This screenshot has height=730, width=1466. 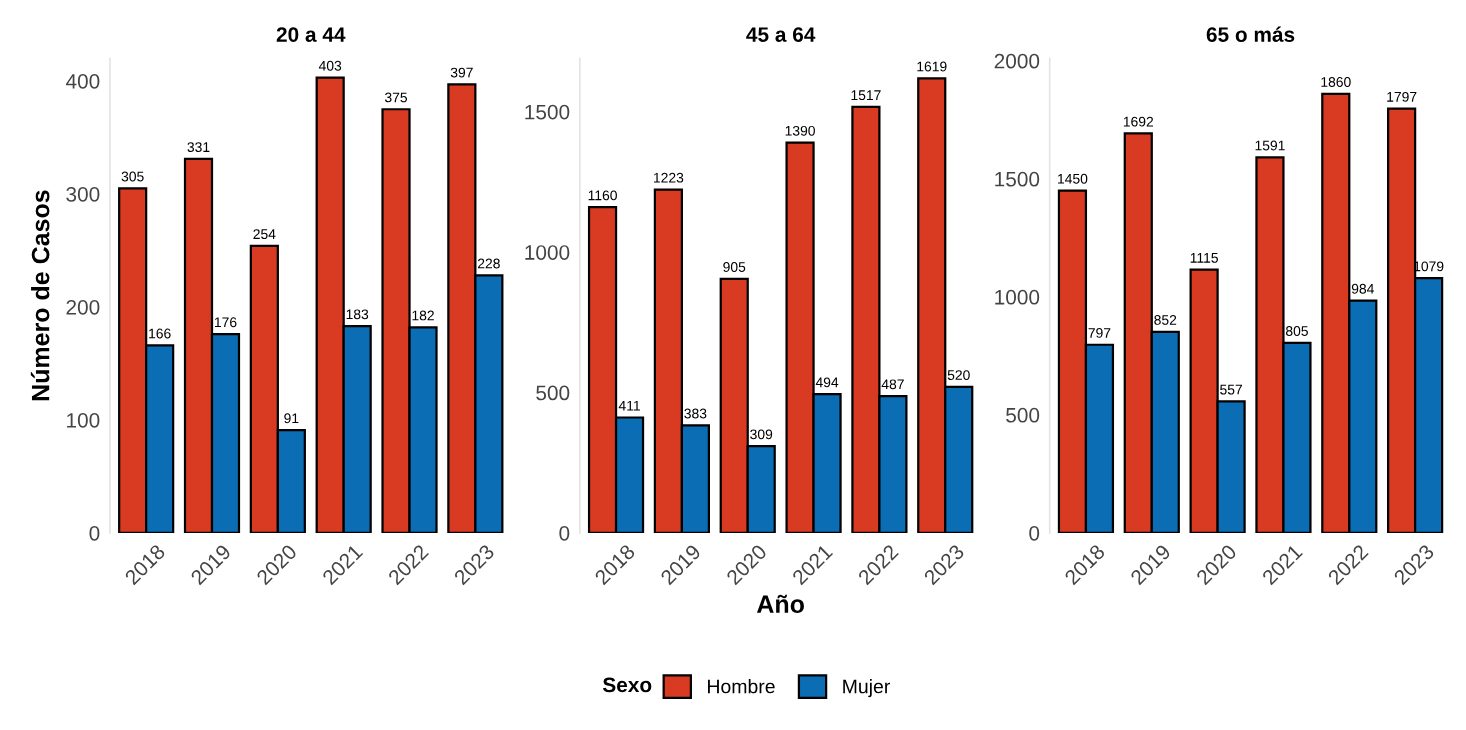 What do you see at coordinates (83, 194) in the screenshot?
I see `y-tick-label: 300` at bounding box center [83, 194].